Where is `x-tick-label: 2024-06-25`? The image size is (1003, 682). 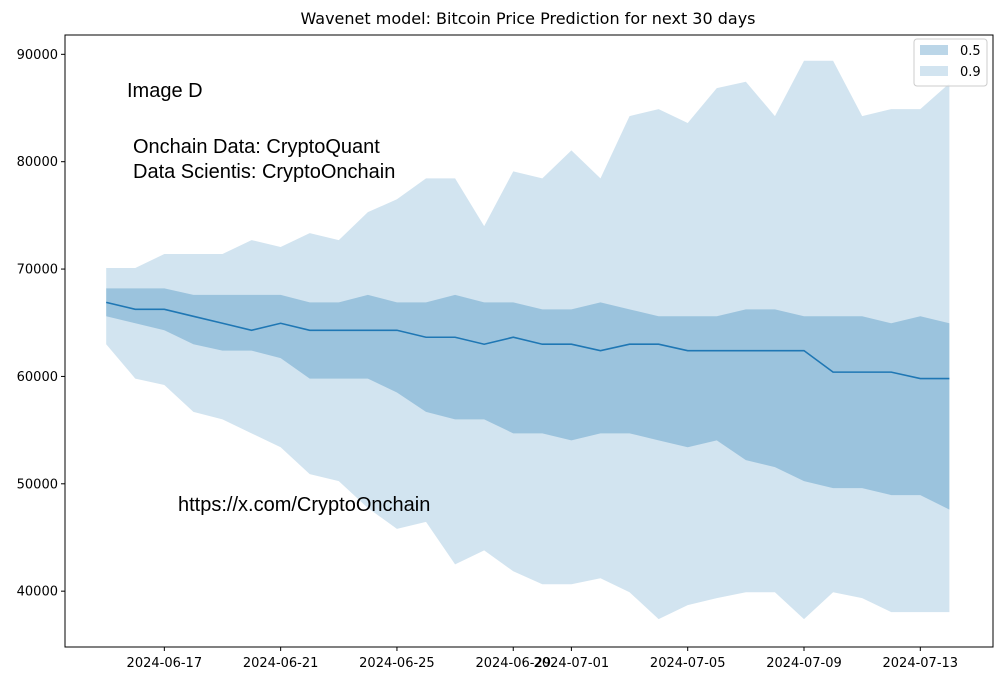 x-tick-label: 2024-06-25 is located at coordinates (397, 663).